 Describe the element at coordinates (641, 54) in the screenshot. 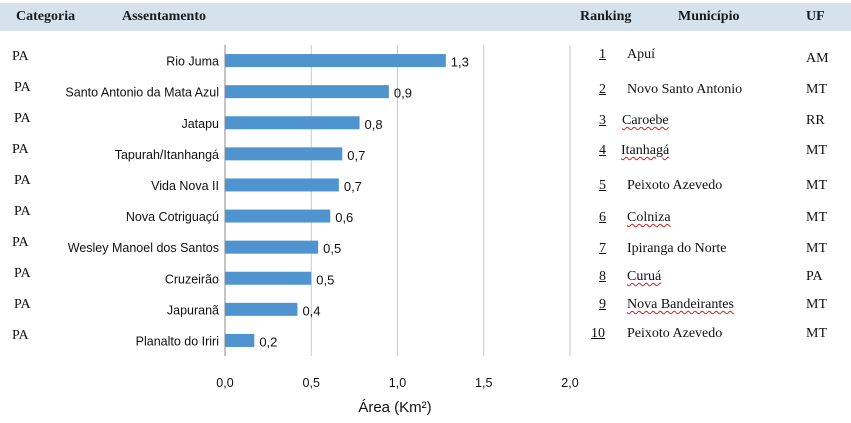

I see `ranking-municipio: Apuí` at that location.